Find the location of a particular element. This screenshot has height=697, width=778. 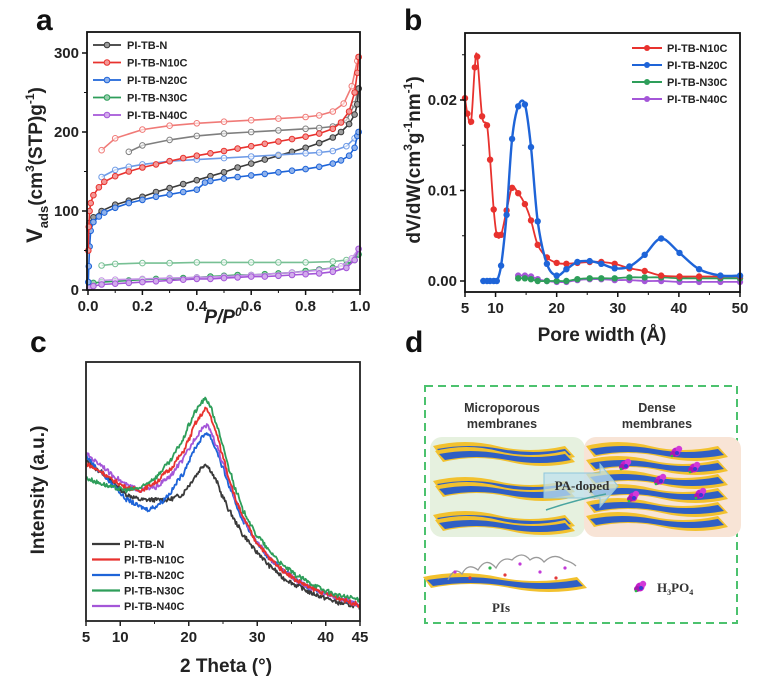

y-tick-label: 0.02 is located at coordinates (442, 100).